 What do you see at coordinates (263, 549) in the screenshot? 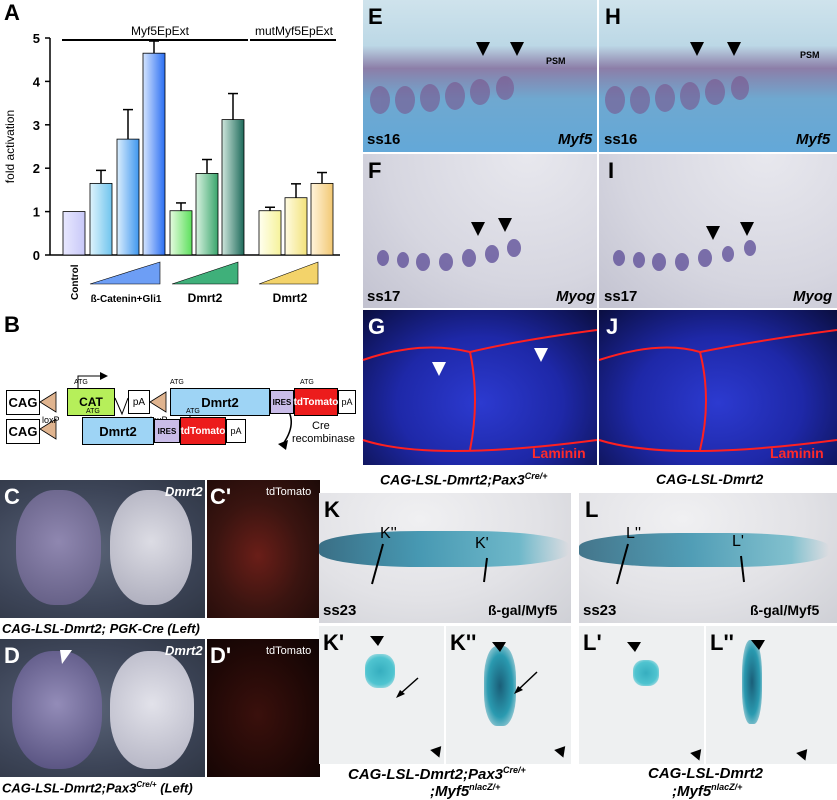
I see `tdtomato-image-c` at bounding box center [263, 549].